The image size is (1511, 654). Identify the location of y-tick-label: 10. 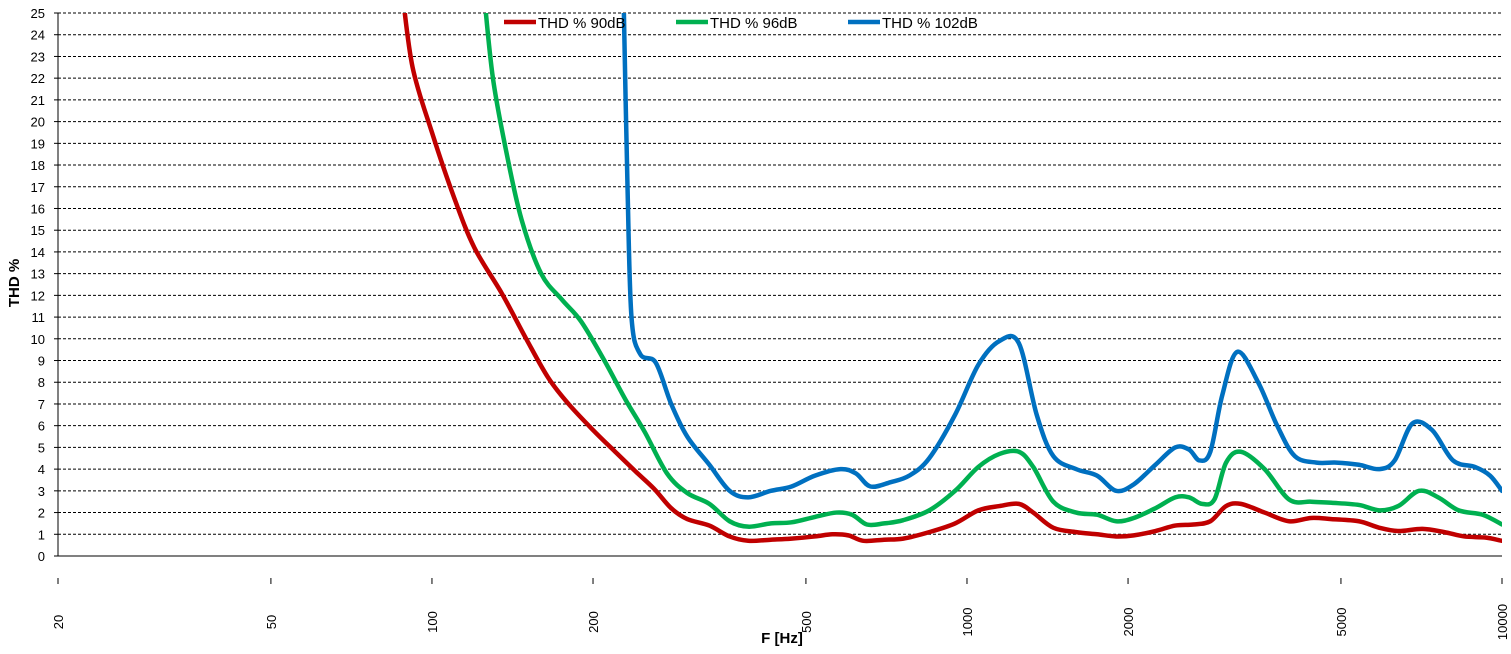
(38, 339).